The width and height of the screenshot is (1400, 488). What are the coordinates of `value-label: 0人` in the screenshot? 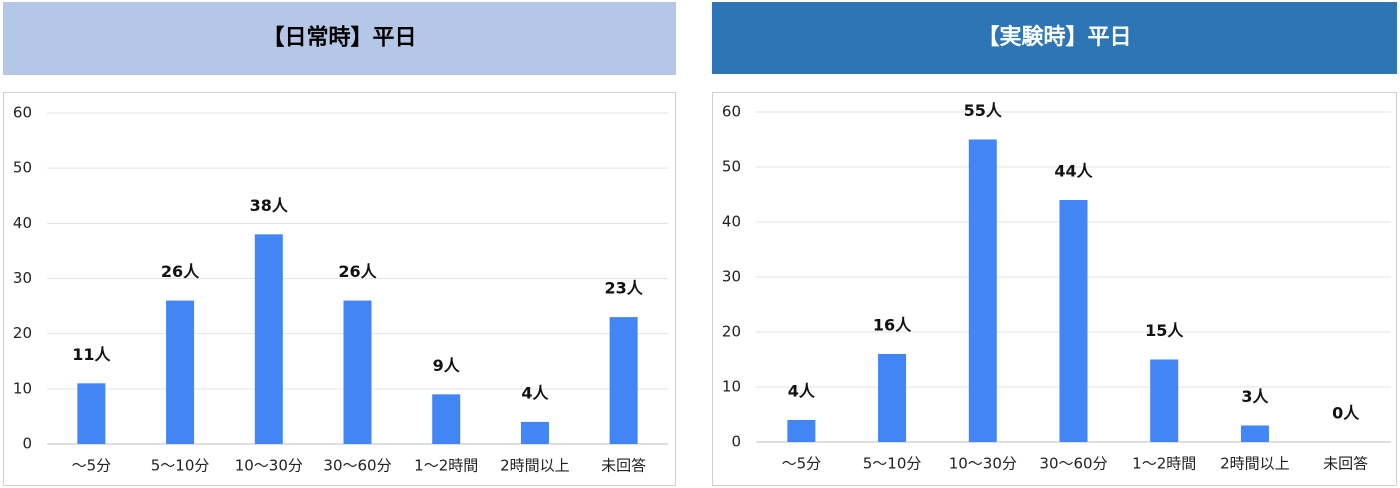 It's located at (1346, 413).